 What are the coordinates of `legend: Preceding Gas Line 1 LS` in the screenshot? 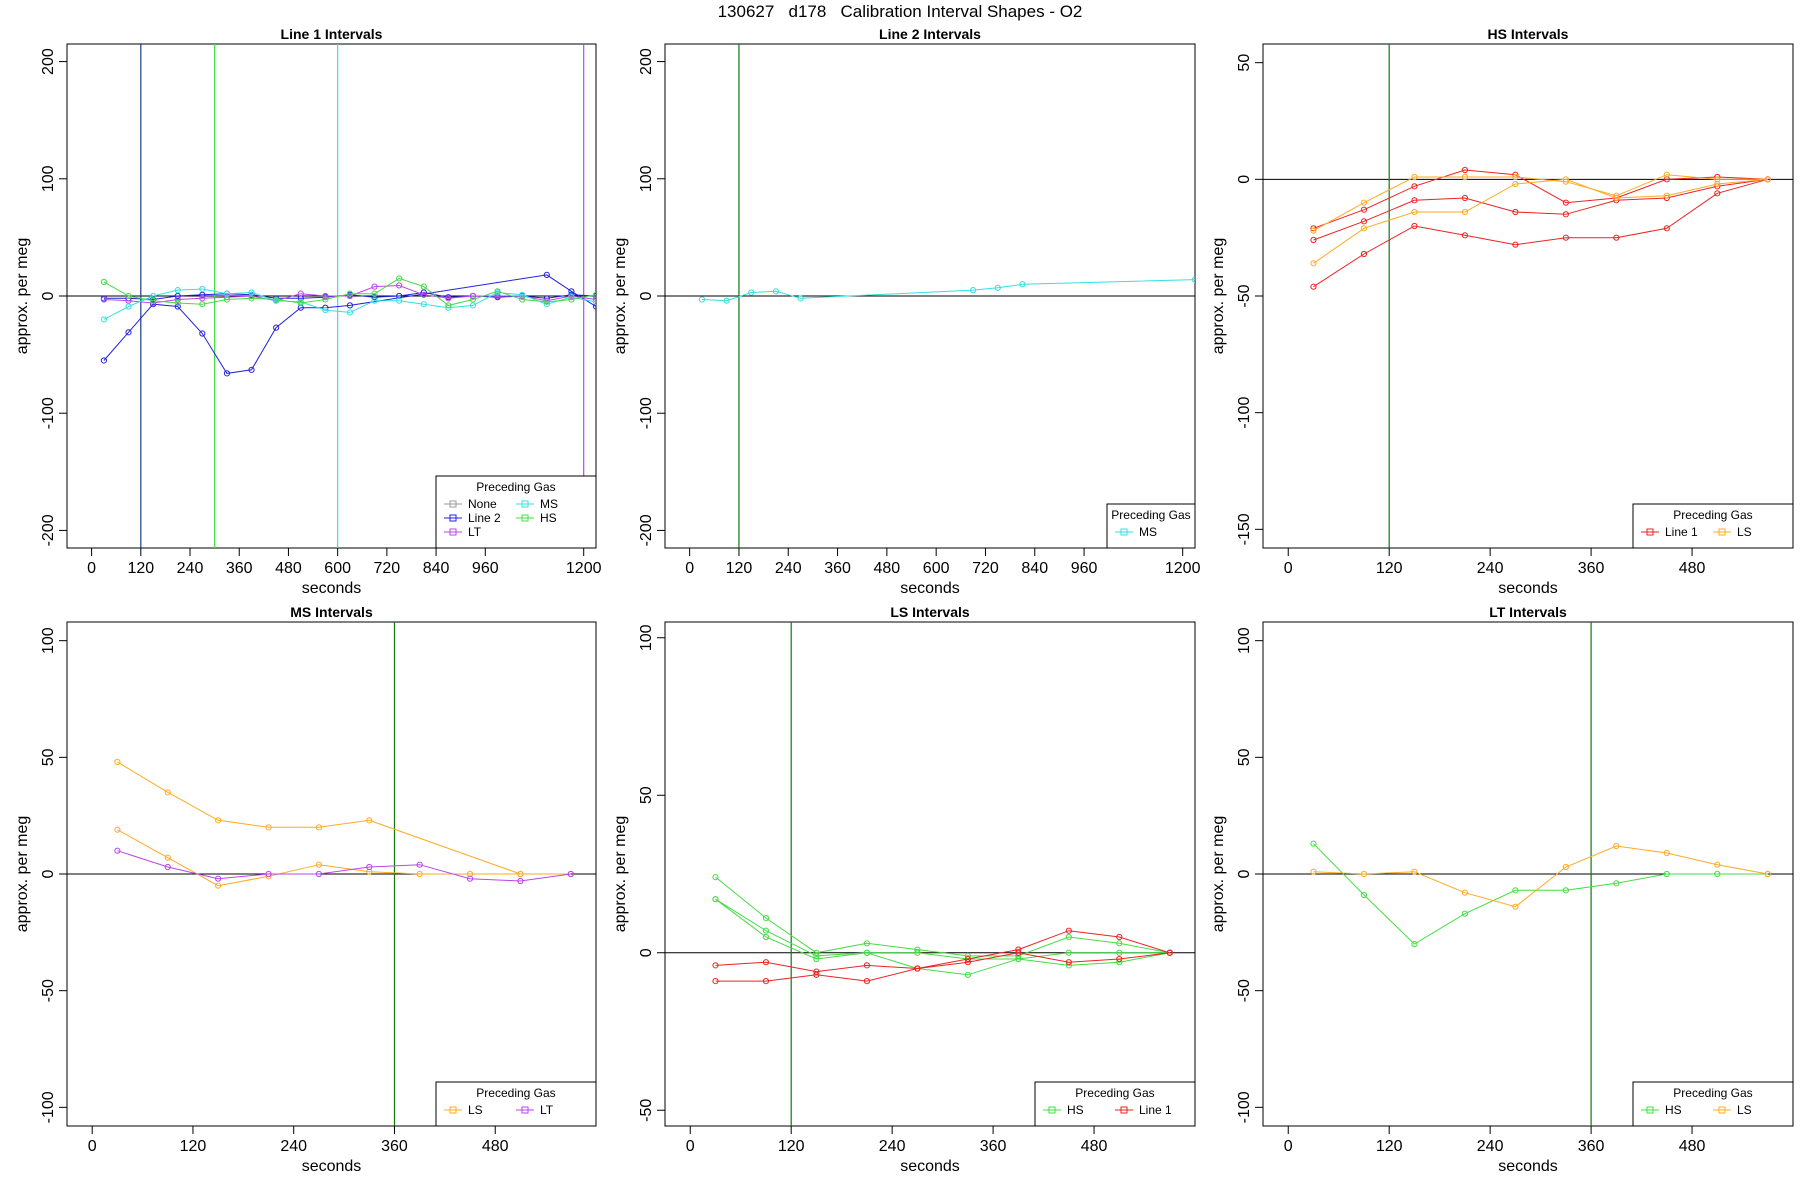 It's located at (1713, 526).